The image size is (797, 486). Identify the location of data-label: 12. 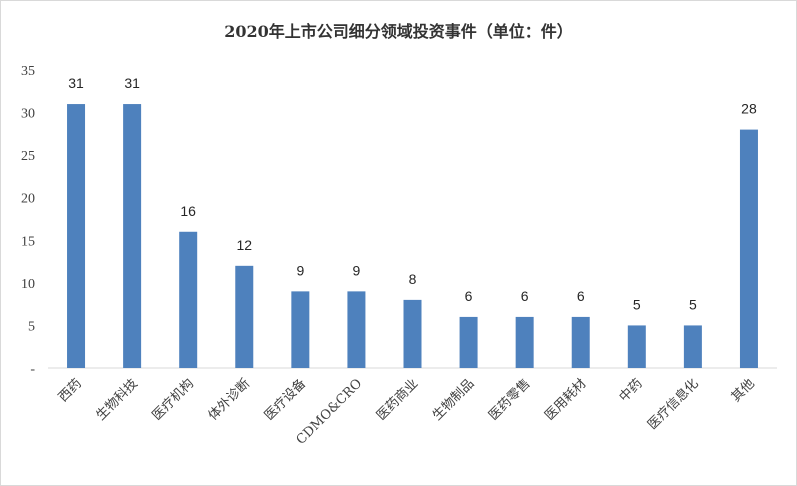
(244, 245).